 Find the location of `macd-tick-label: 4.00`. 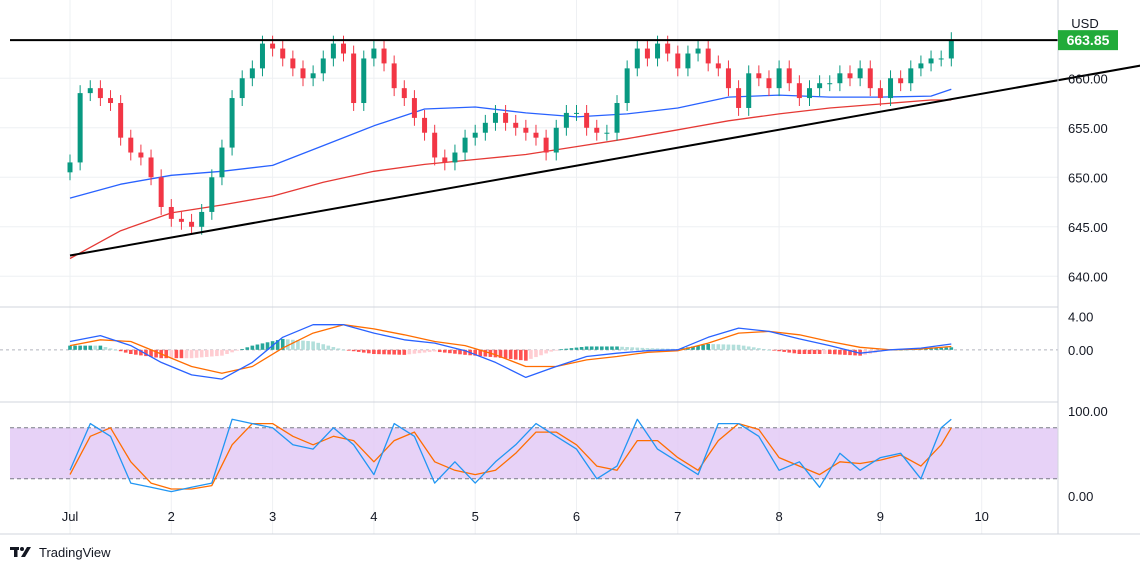

macd-tick-label: 4.00 is located at coordinates (1080, 316).